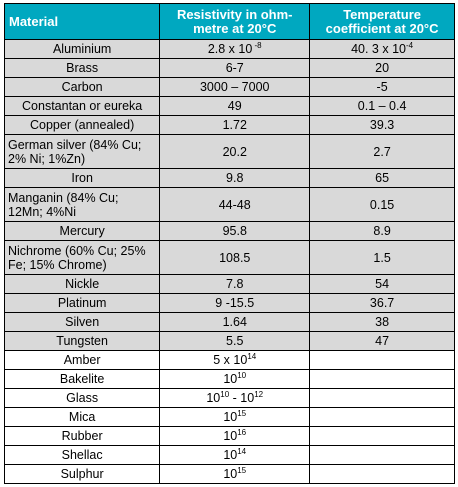  I want to click on table-row: Brass 6-7 20, so click(229, 68).